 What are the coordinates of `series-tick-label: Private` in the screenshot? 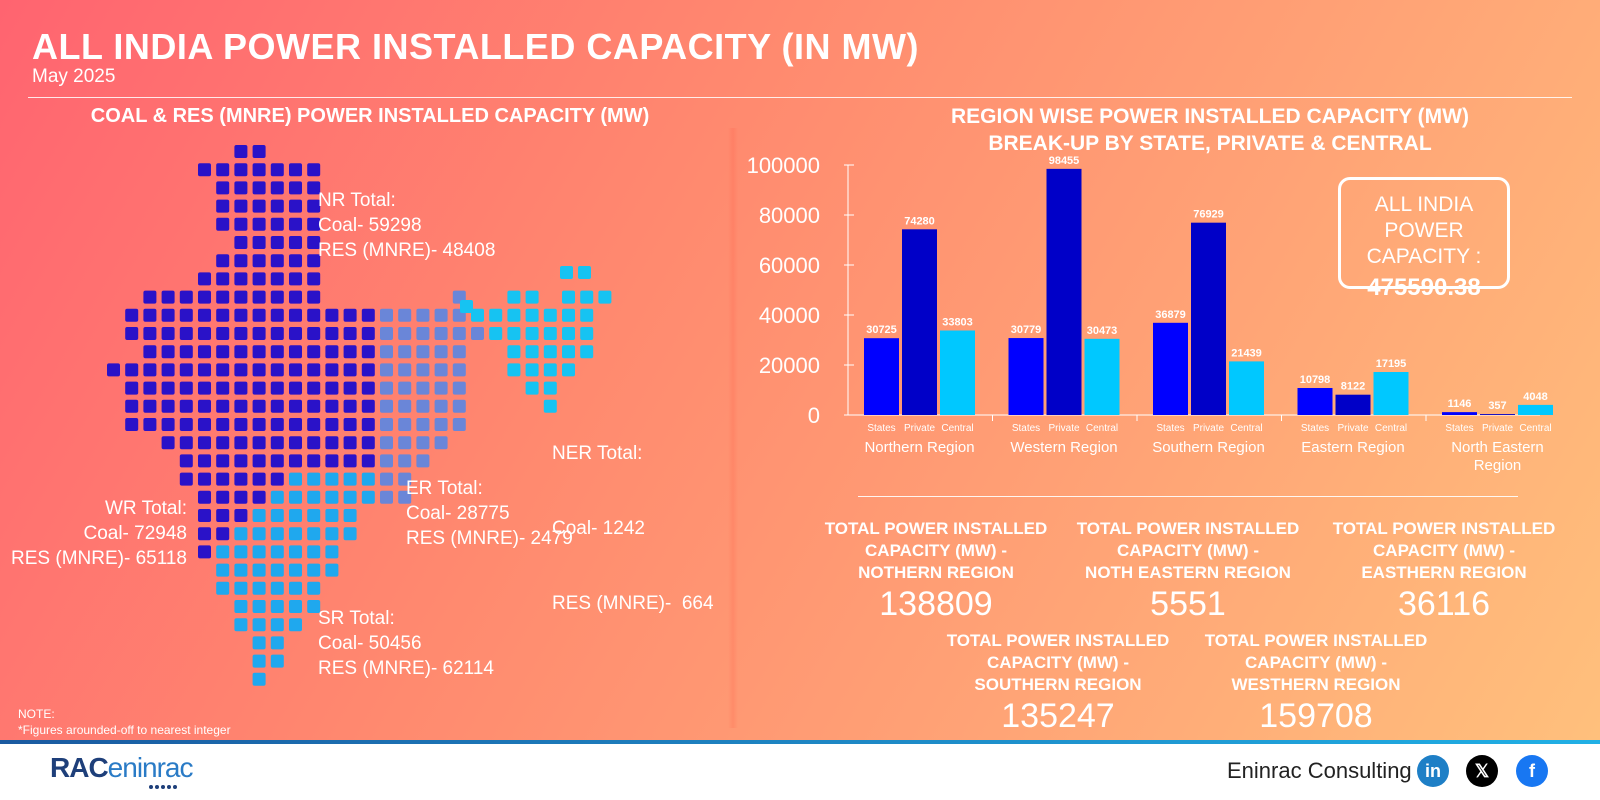 It's located at (920, 428).